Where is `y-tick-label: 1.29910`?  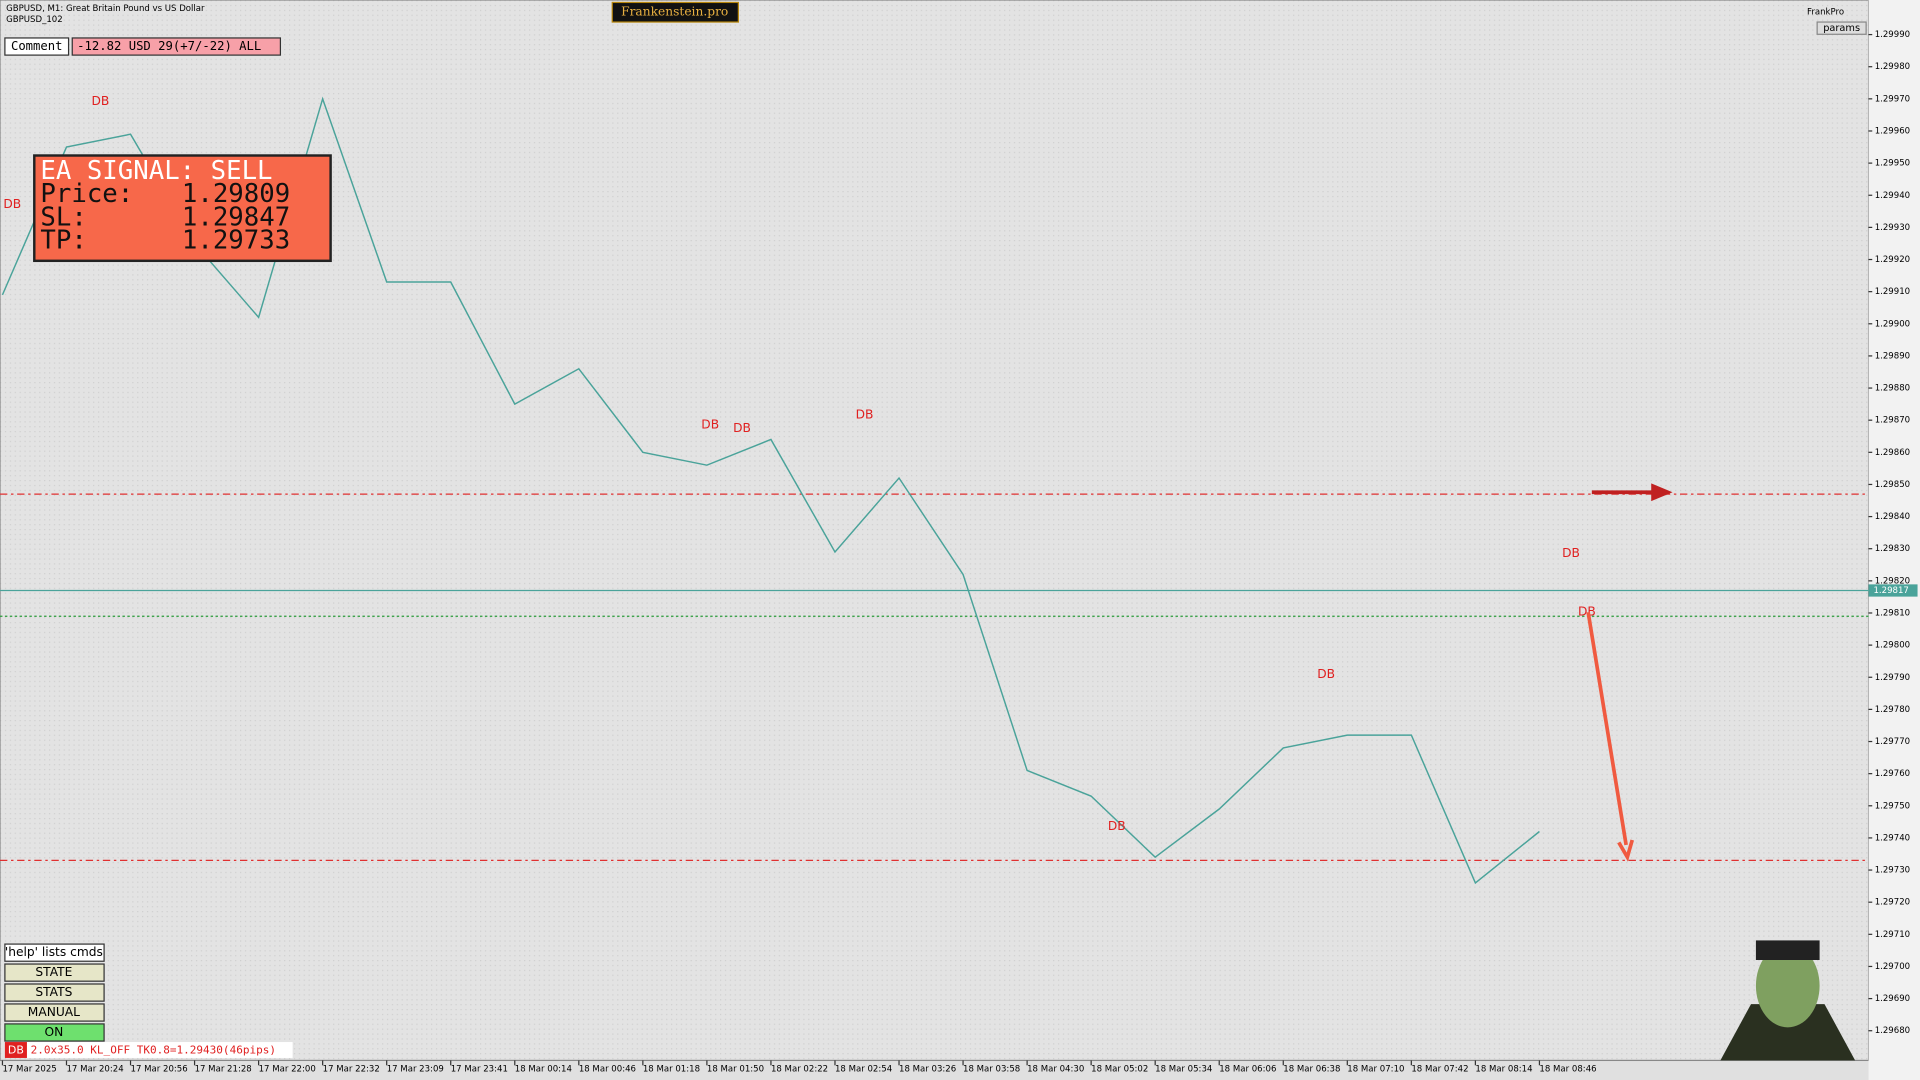 y-tick-label: 1.29910 is located at coordinates (1892, 292).